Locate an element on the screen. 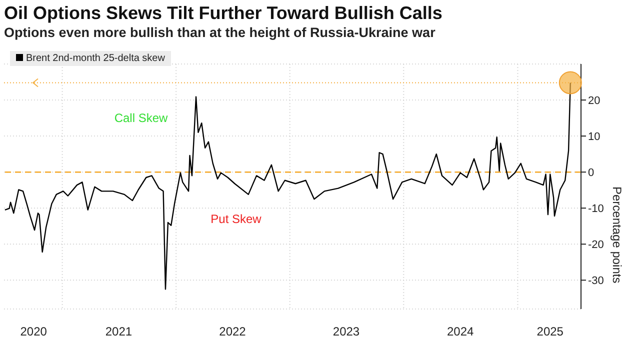 The height and width of the screenshot is (339, 627). y-tick-label: 10 is located at coordinates (594, 136).